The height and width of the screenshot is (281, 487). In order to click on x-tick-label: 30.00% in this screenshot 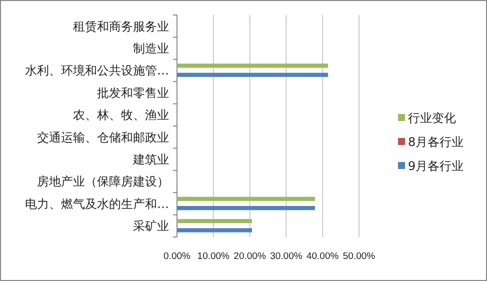, I will do `click(286, 256)`.